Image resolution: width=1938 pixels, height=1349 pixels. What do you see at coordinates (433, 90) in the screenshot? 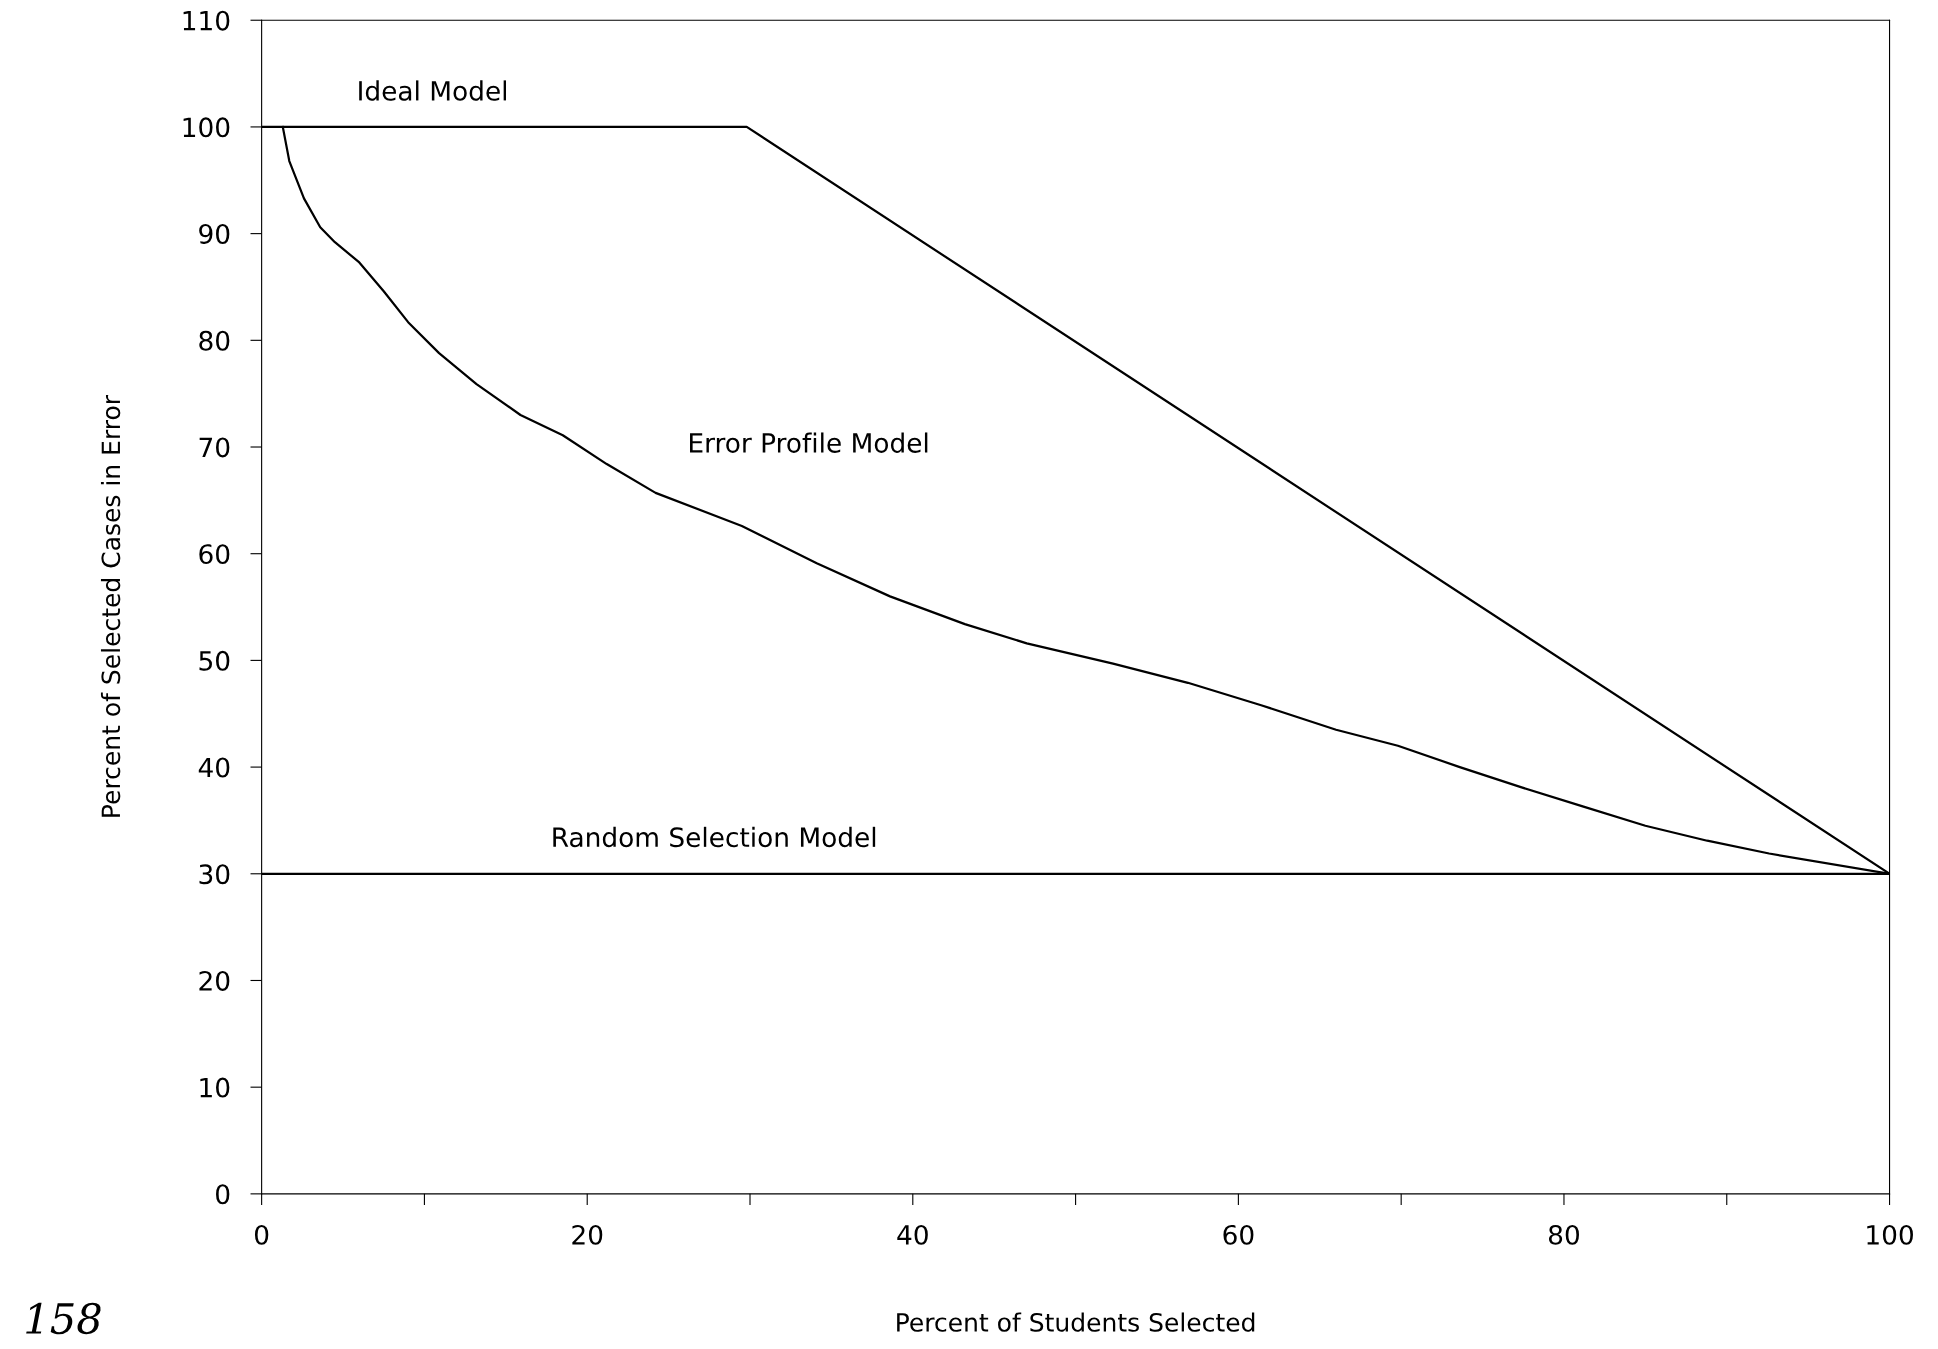
I see `series-label: Ideal Model` at bounding box center [433, 90].